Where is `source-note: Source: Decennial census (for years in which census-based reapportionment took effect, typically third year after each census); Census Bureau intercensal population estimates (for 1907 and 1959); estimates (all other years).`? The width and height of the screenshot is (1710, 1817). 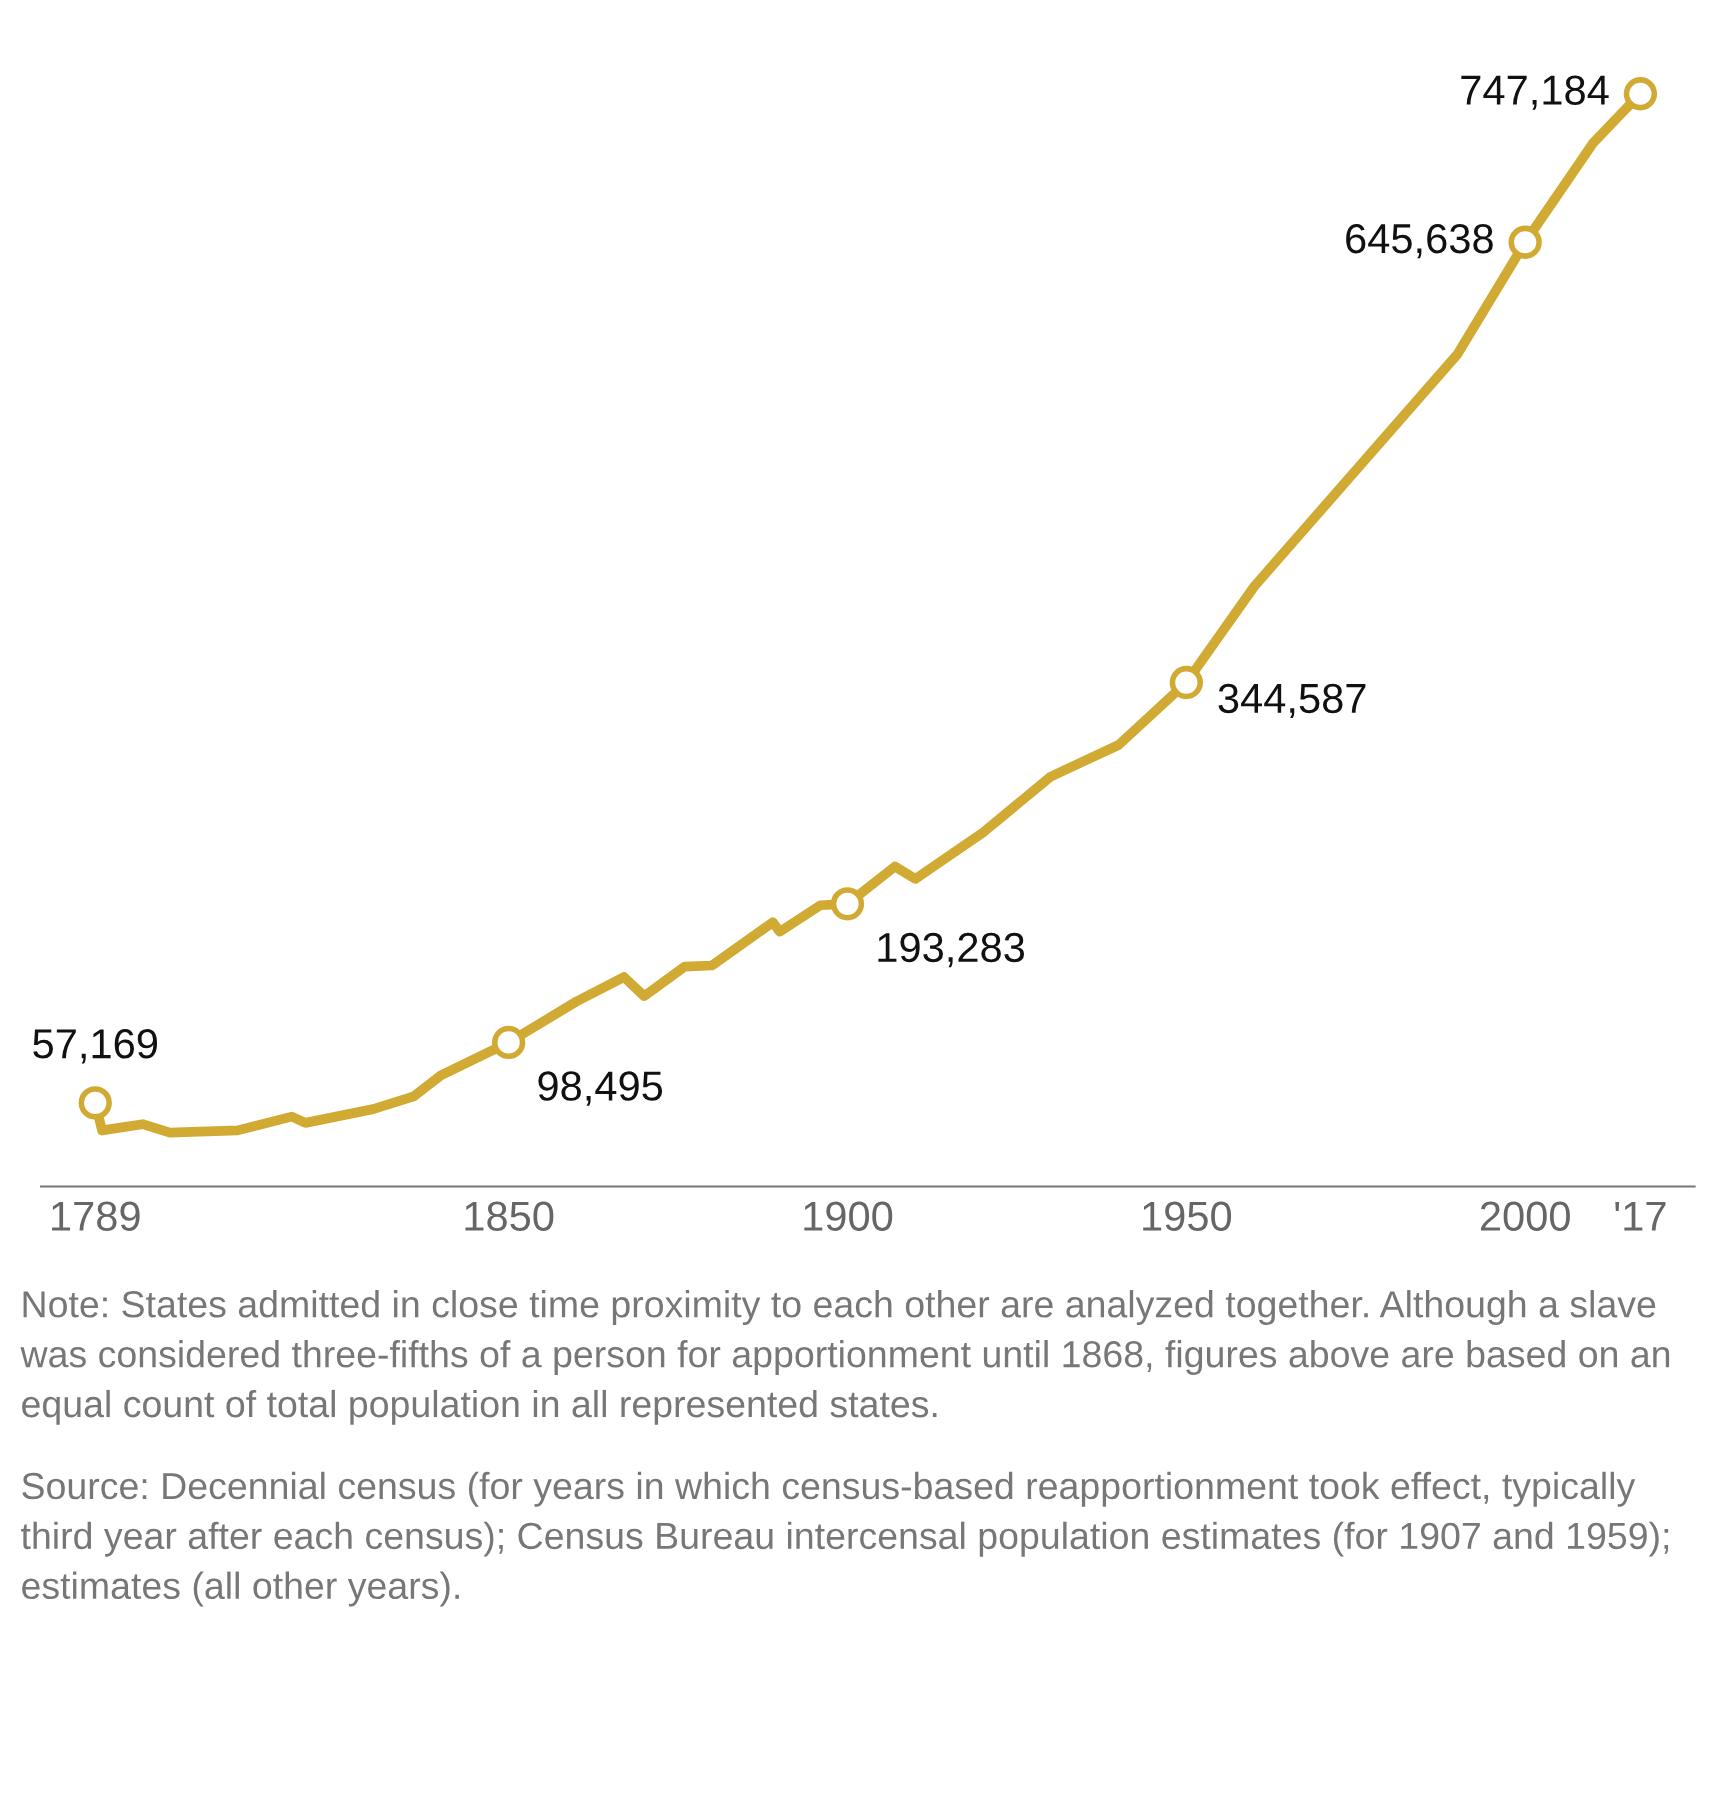 source-note: Source: Decennial census (for years in which census-based reapportionment took effect, typically third year after each census); Census Bureau intercensal population estimates (for 1907 and 1959); estimates (all other years). is located at coordinates (845, 1539).